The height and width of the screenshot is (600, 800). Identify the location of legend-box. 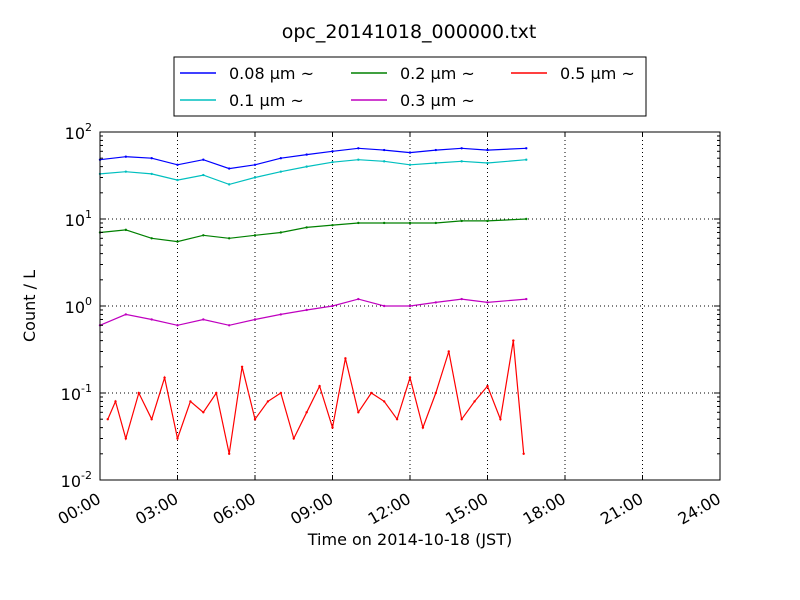
(410, 86).